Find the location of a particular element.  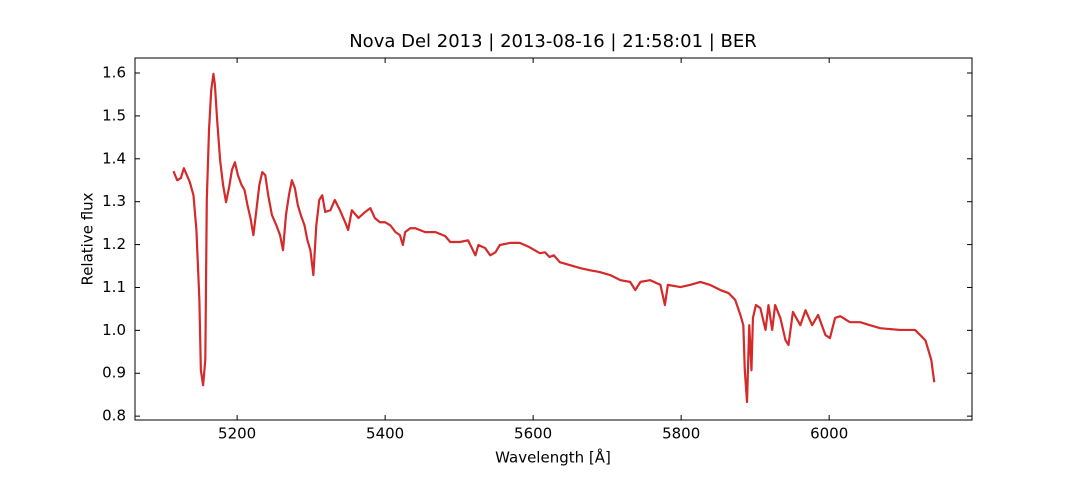

y-tick-label: 1.5 is located at coordinates (114, 115).